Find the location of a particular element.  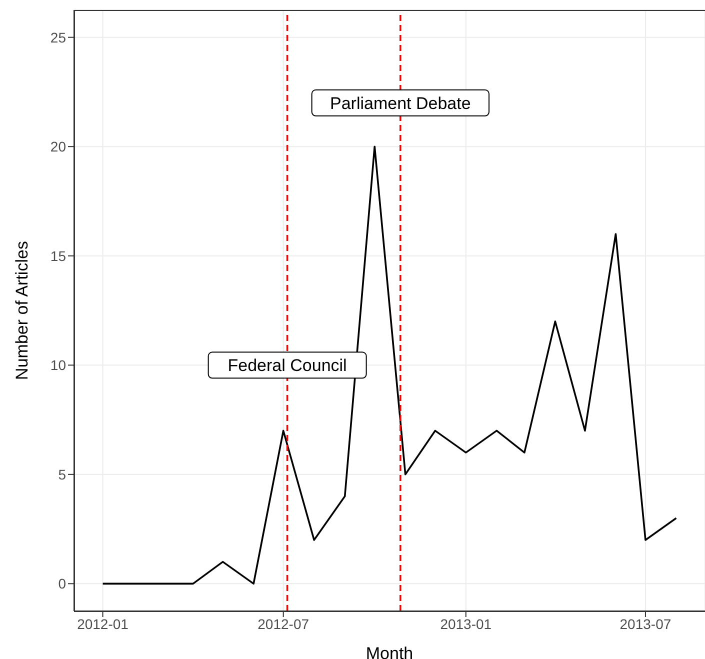

x-tick-label: 2013-01 is located at coordinates (466, 624).